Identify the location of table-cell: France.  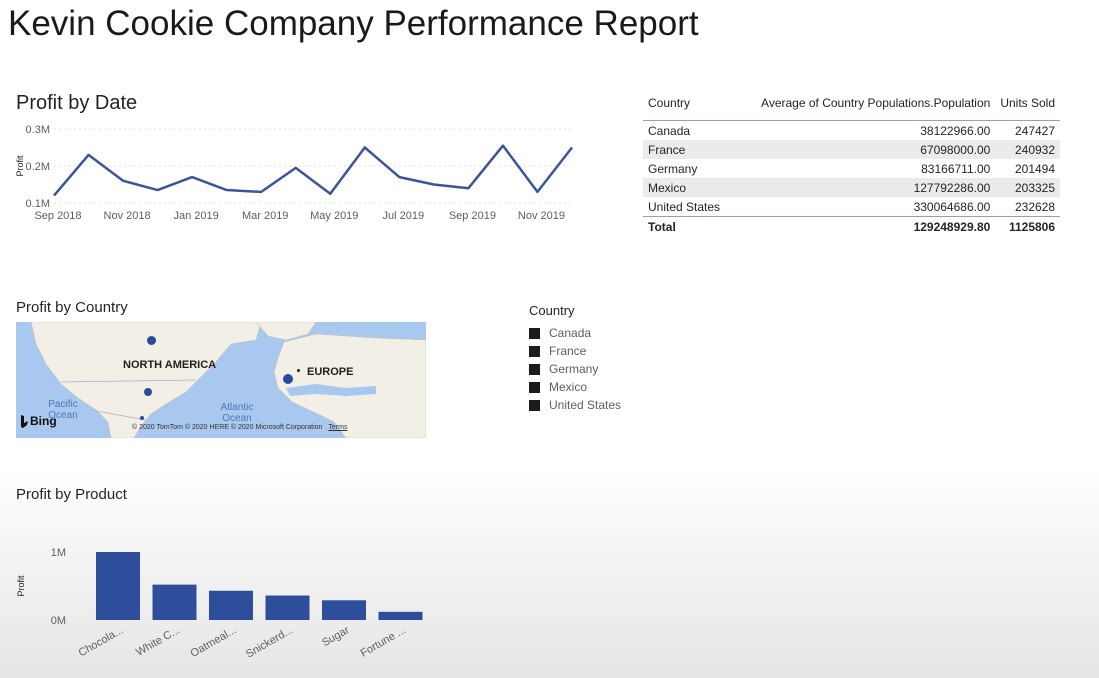
(684, 149).